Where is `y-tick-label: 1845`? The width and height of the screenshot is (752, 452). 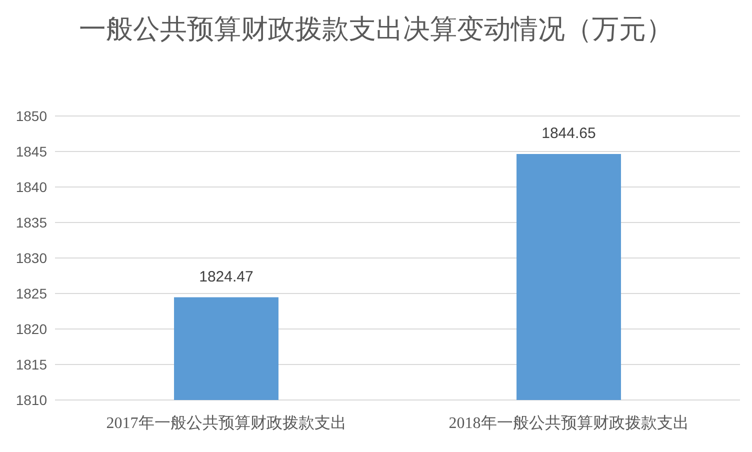
y-tick-label: 1845 is located at coordinates (32, 152).